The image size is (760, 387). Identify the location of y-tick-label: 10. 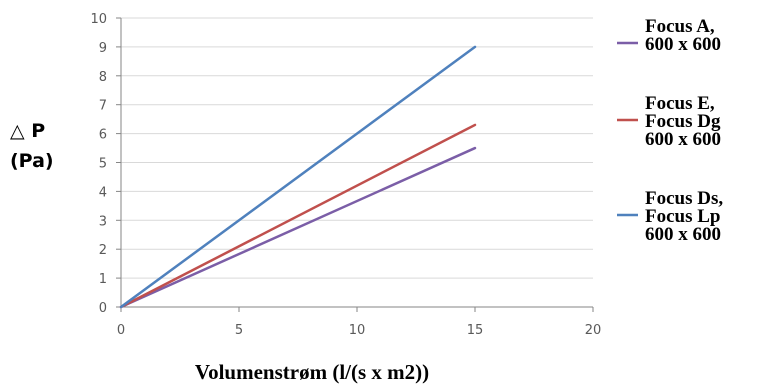
(98, 19).